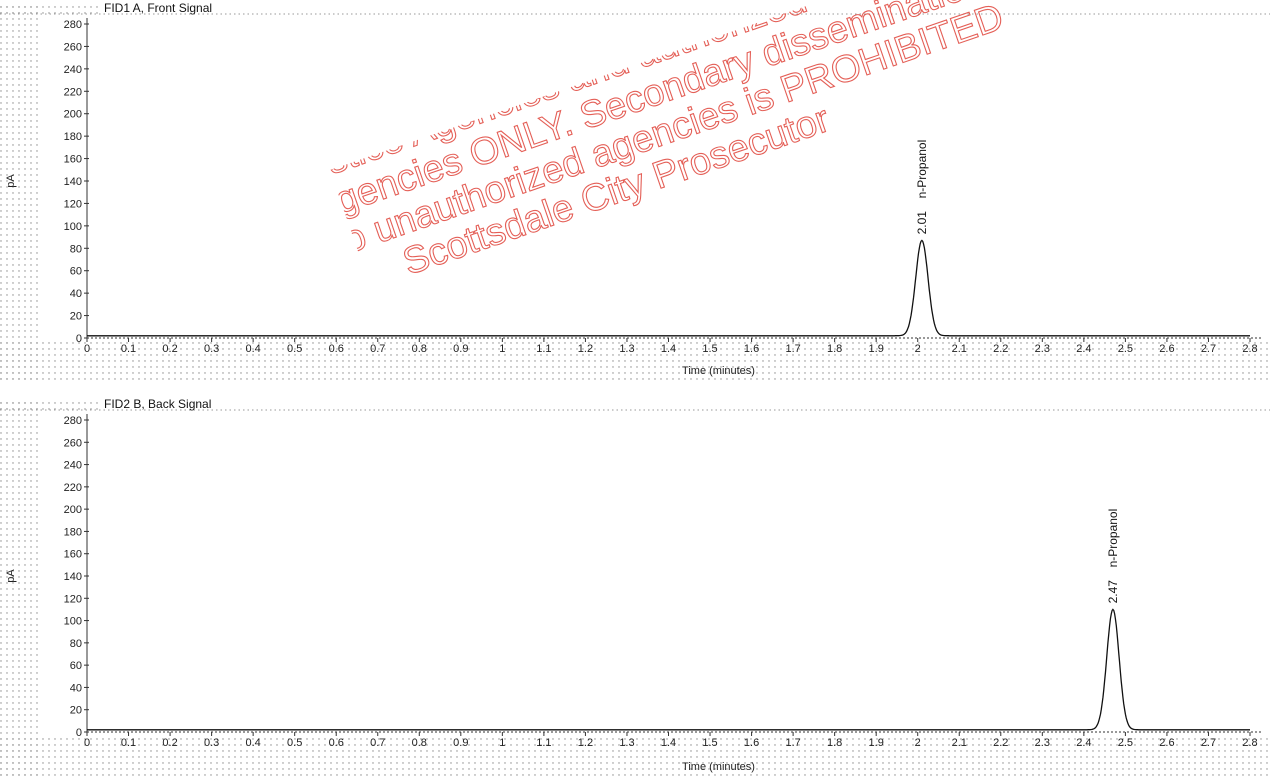 This screenshot has width=1270, height=782. What do you see at coordinates (11, 181) in the screenshot?
I see `y-axis-label: pA` at bounding box center [11, 181].